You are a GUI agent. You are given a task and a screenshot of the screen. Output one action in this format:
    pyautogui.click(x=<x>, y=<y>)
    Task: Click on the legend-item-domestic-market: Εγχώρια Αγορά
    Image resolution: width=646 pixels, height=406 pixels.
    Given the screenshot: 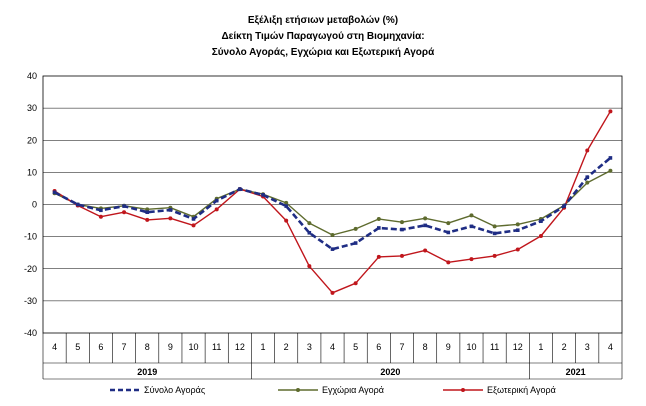 What is the action you would take?
    pyautogui.click(x=331, y=390)
    